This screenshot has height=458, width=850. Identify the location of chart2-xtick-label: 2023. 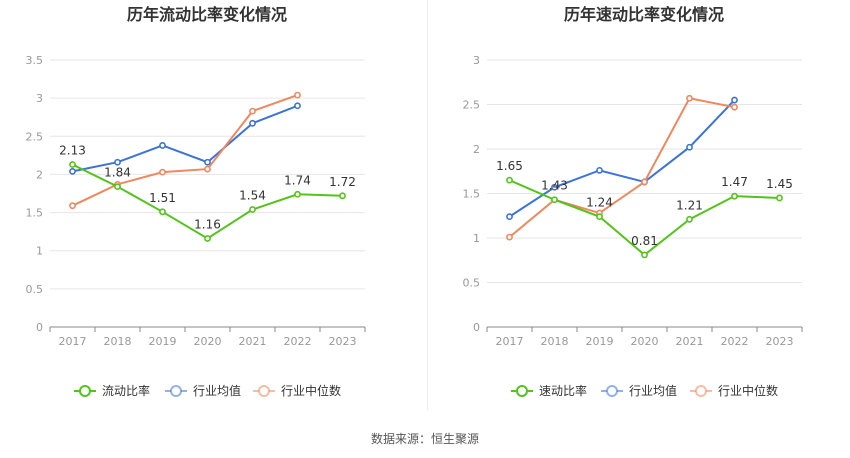
(780, 341).